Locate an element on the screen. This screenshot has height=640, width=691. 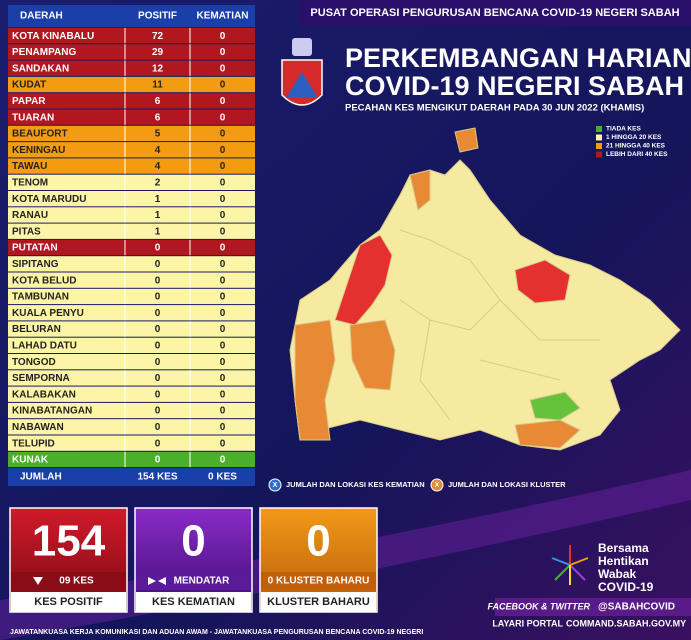
trend-down-icon is located at coordinates (38, 581).